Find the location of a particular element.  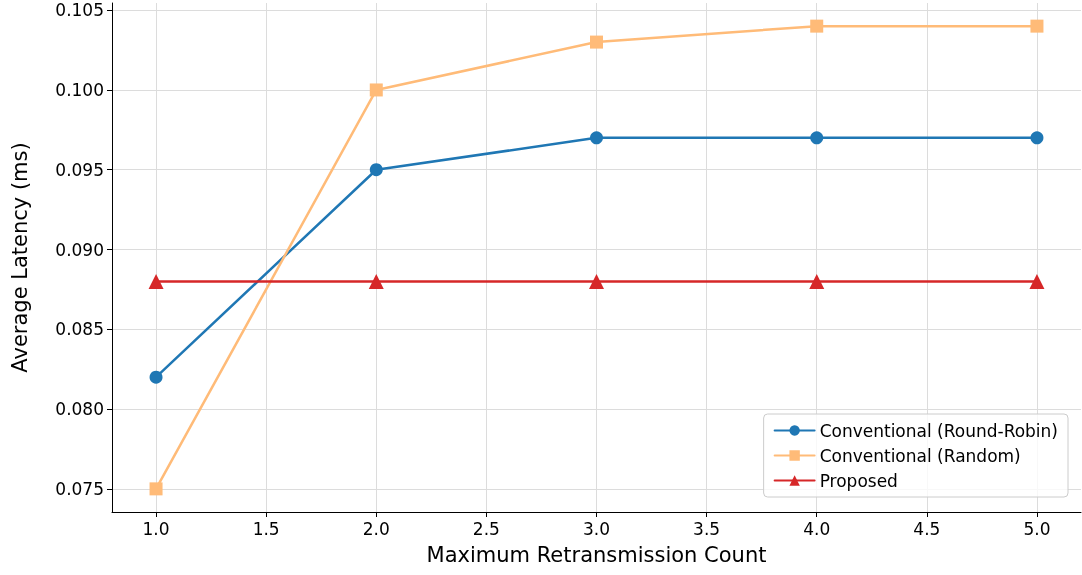

y-tick-label: 0.100 is located at coordinates (79, 89).